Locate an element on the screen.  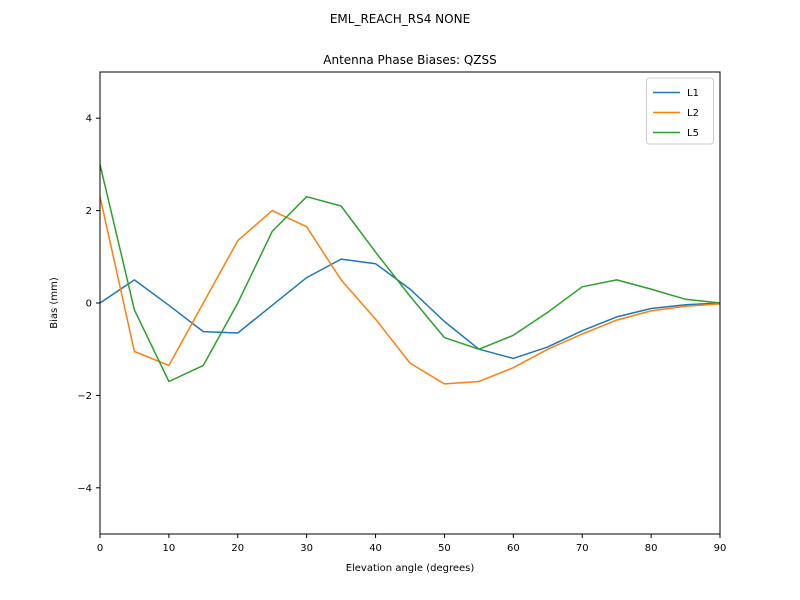
legend: L1 L2 L5 is located at coordinates (680, 111).